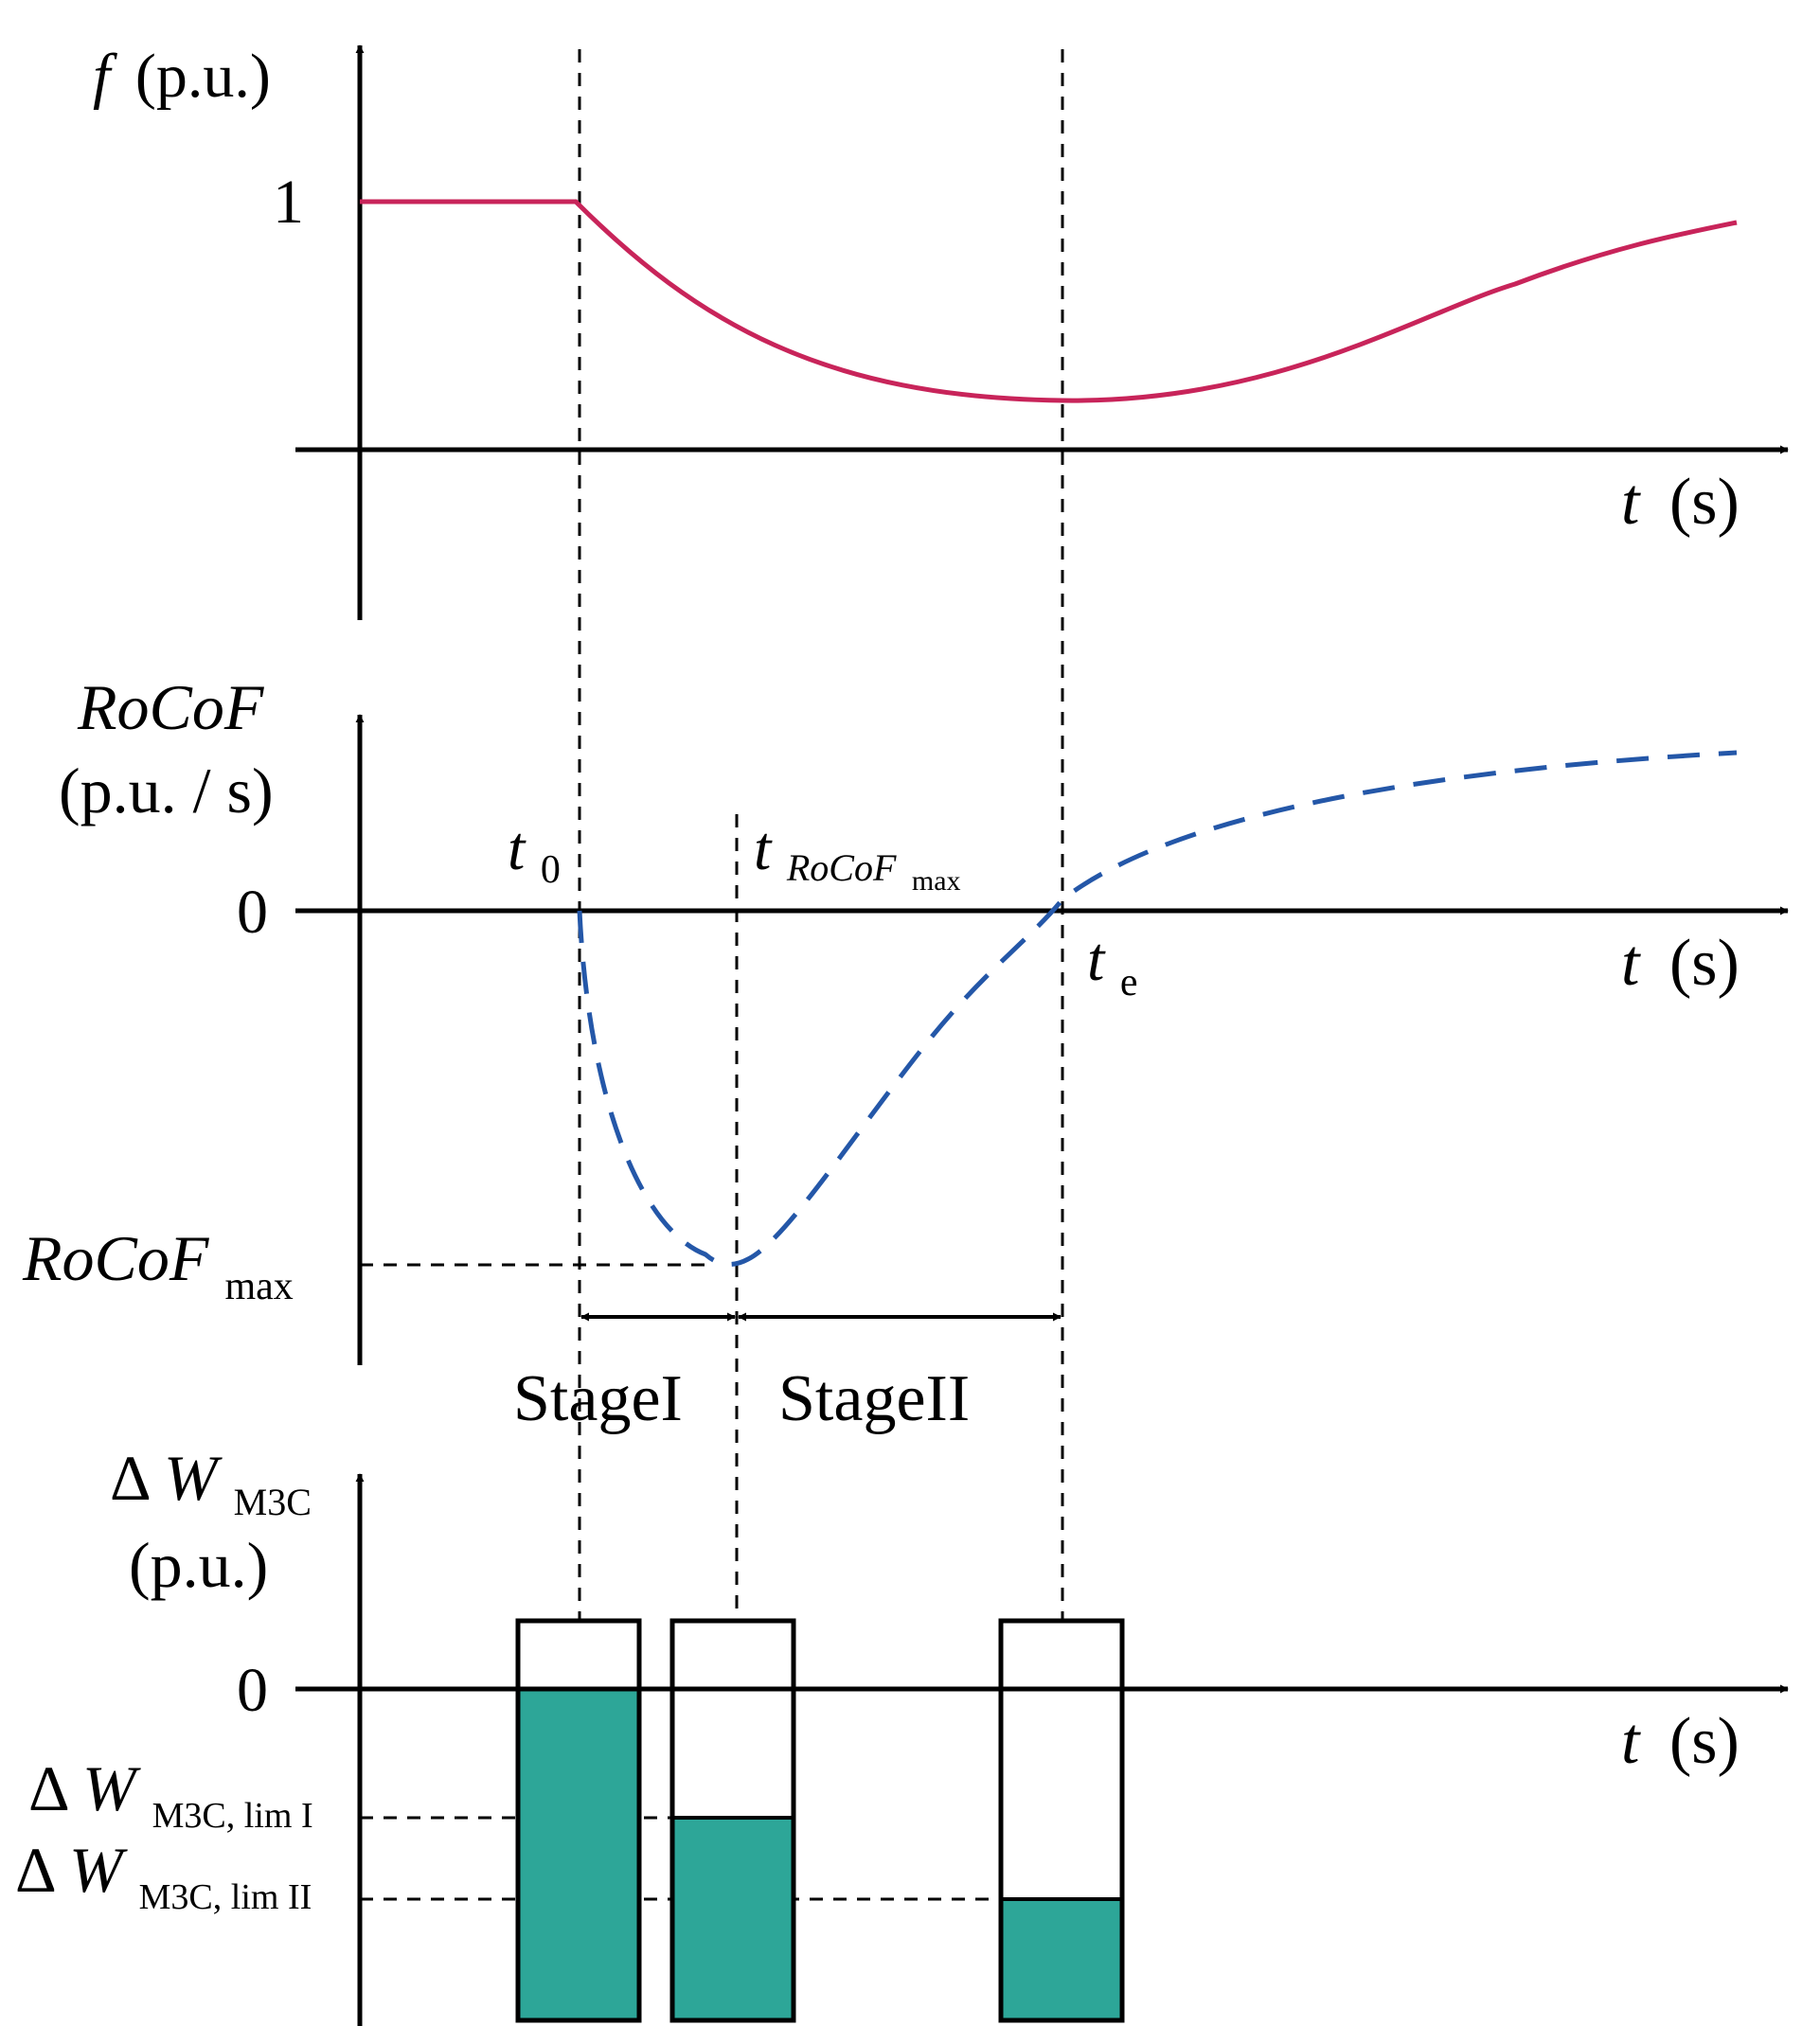 This screenshot has height=2026, width=1820. I want to click on rocof-x-label: t, so click(1631, 963).